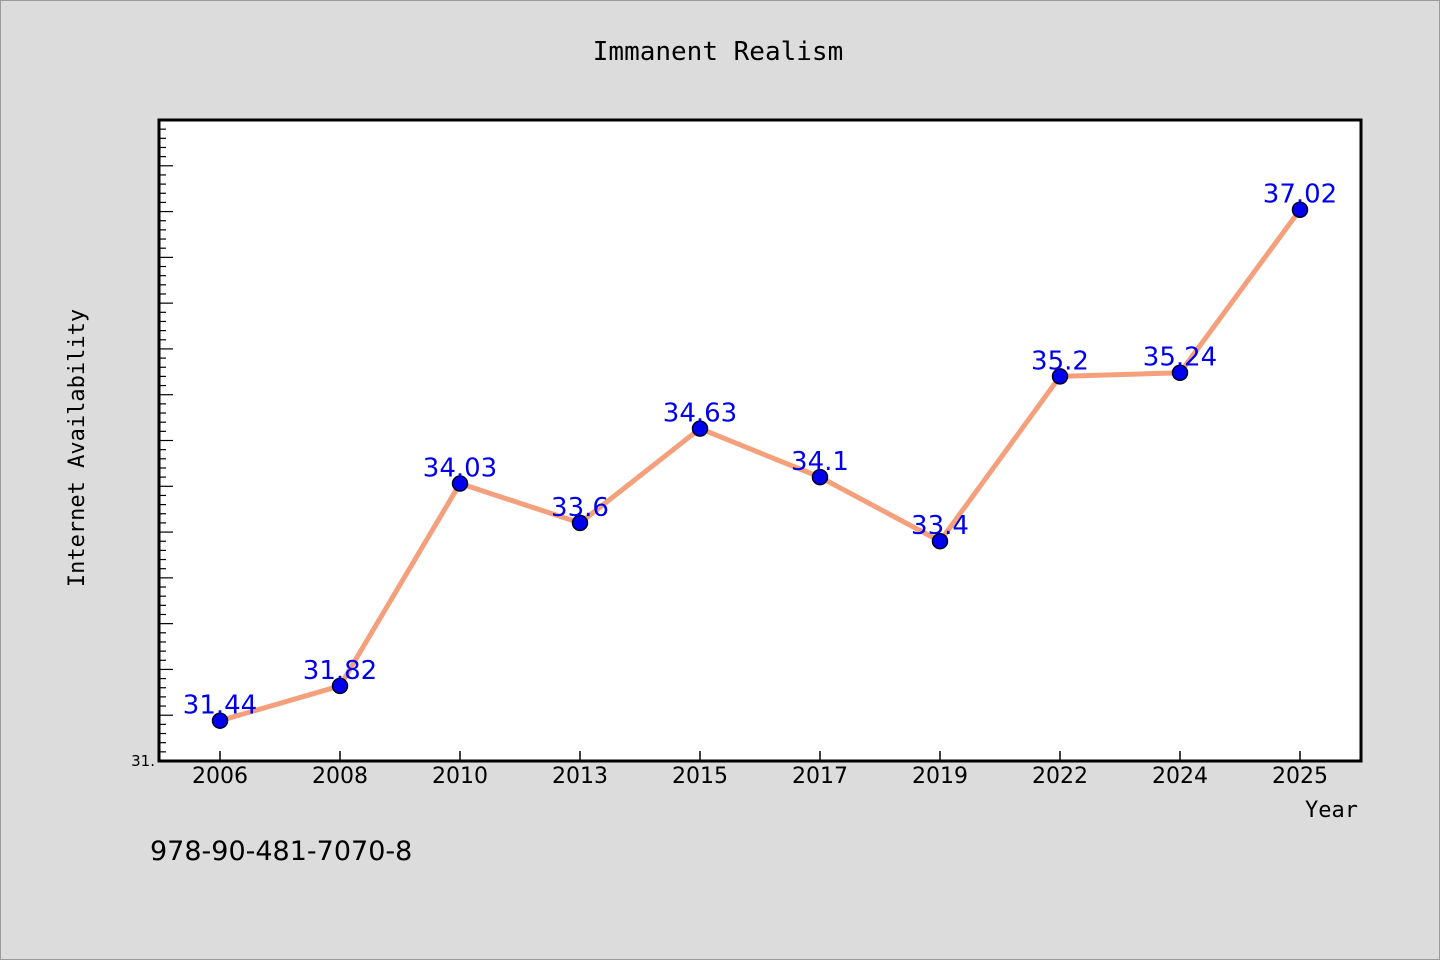 This screenshot has height=960, width=1440. I want to click on data-point-2019, so click(940, 541).